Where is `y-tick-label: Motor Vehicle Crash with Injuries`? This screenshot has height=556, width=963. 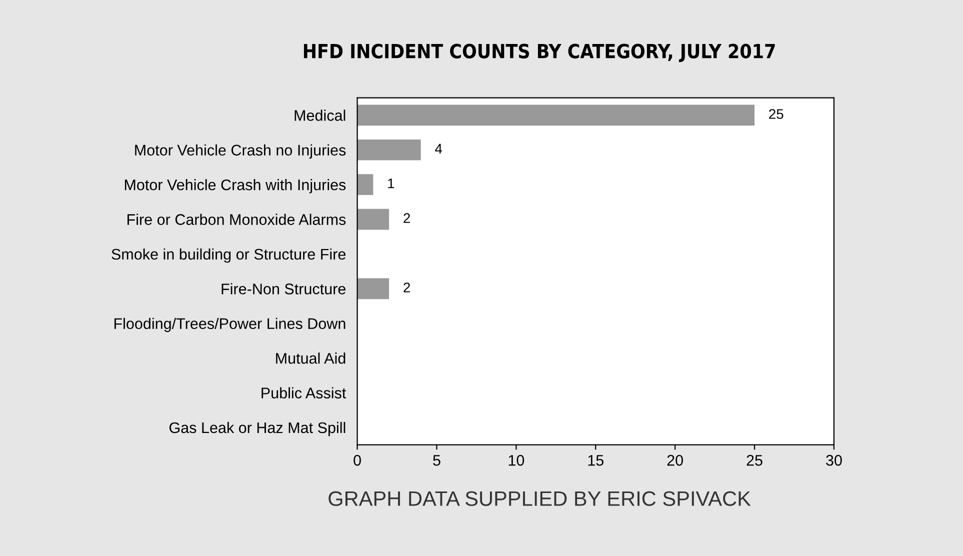 y-tick-label: Motor Vehicle Crash with Injuries is located at coordinates (235, 186).